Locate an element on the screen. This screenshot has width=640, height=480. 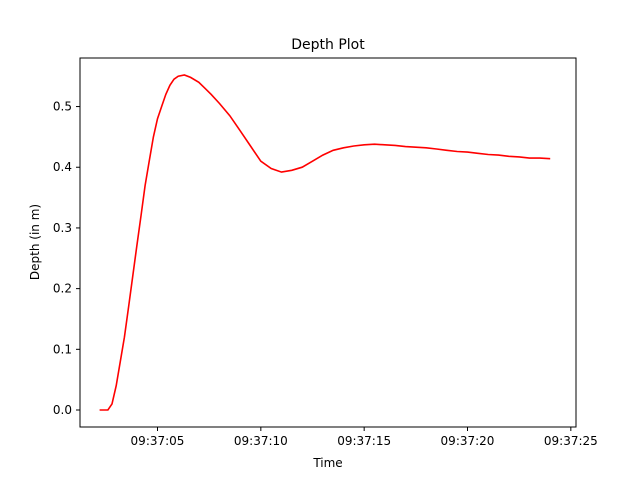
y-tick-label: 0.3 is located at coordinates (62, 228).